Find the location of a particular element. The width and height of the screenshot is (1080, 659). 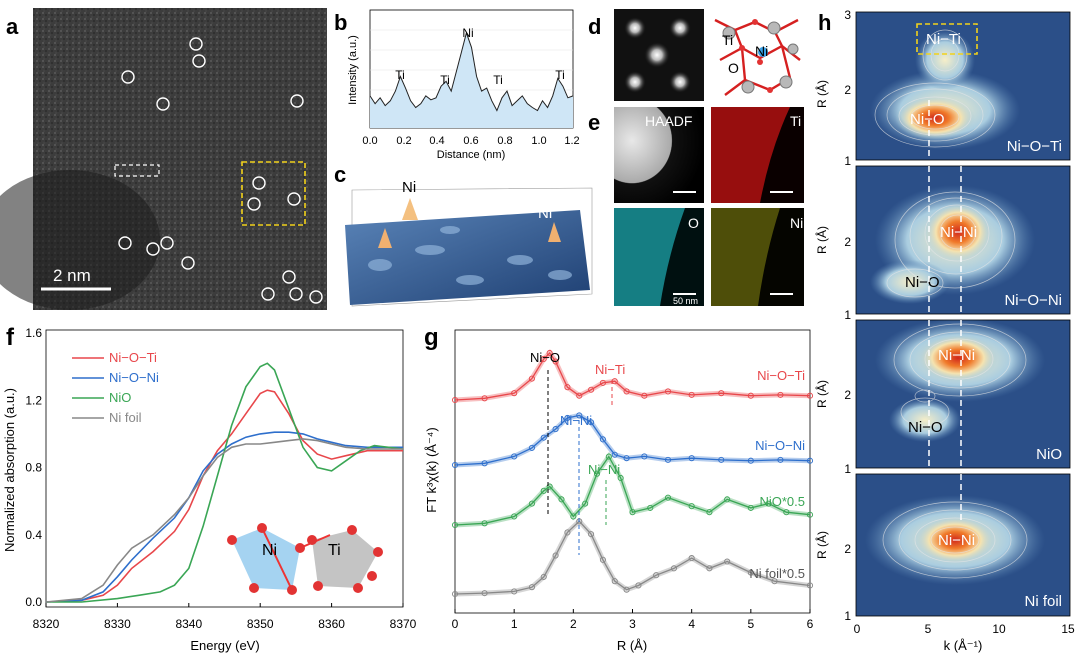

wt-xtick: 0 is located at coordinates (857, 629).